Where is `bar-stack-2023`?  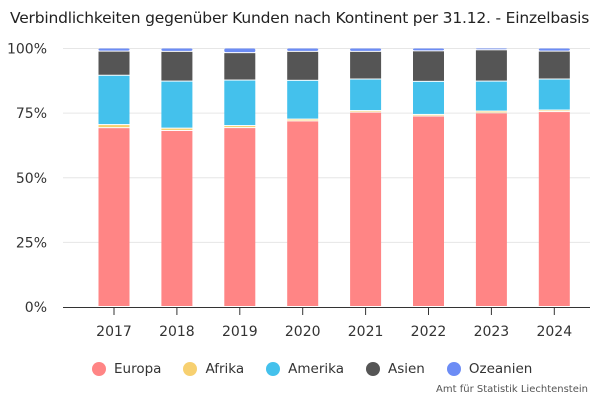
bar-stack-2023 is located at coordinates (491, 177).